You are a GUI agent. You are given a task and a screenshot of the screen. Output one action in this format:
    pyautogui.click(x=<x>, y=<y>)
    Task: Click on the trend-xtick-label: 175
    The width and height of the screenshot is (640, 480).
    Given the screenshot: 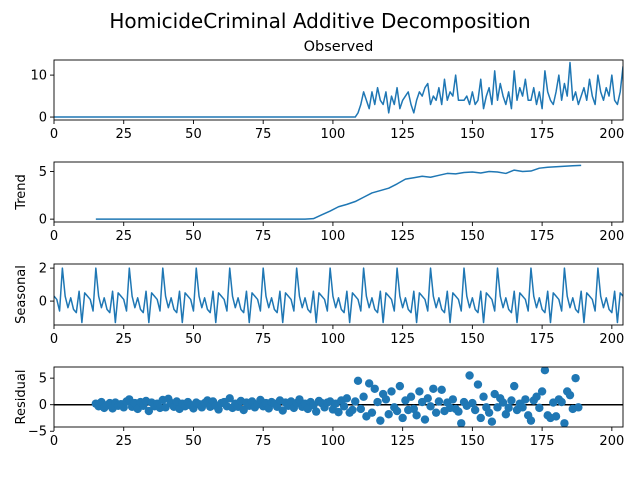 What is the action you would take?
    pyautogui.click(x=542, y=236)
    